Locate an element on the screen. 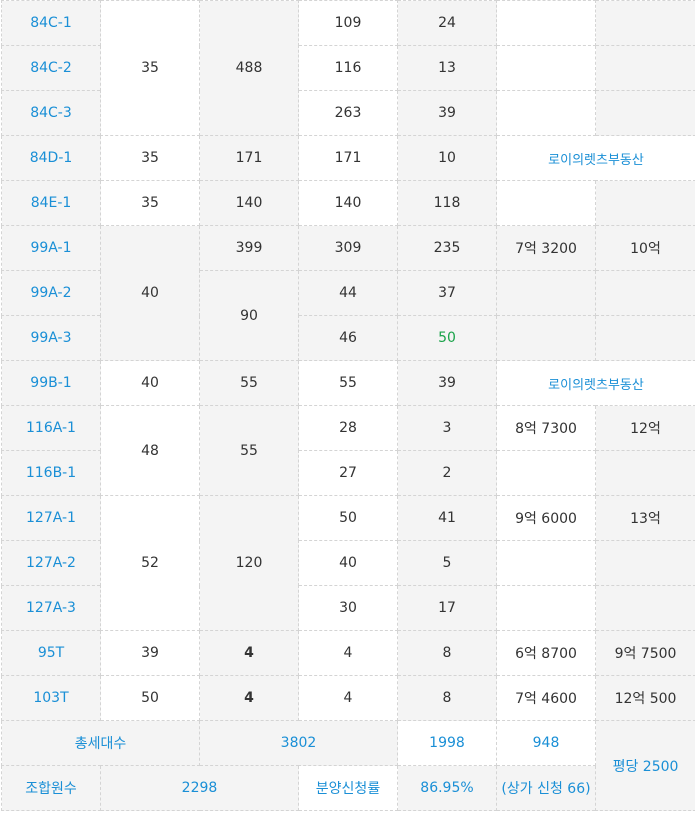 Image resolution: width=695 pixels, height=829 pixels. table-row: 99A-2 90 44 37 is located at coordinates (348, 315).